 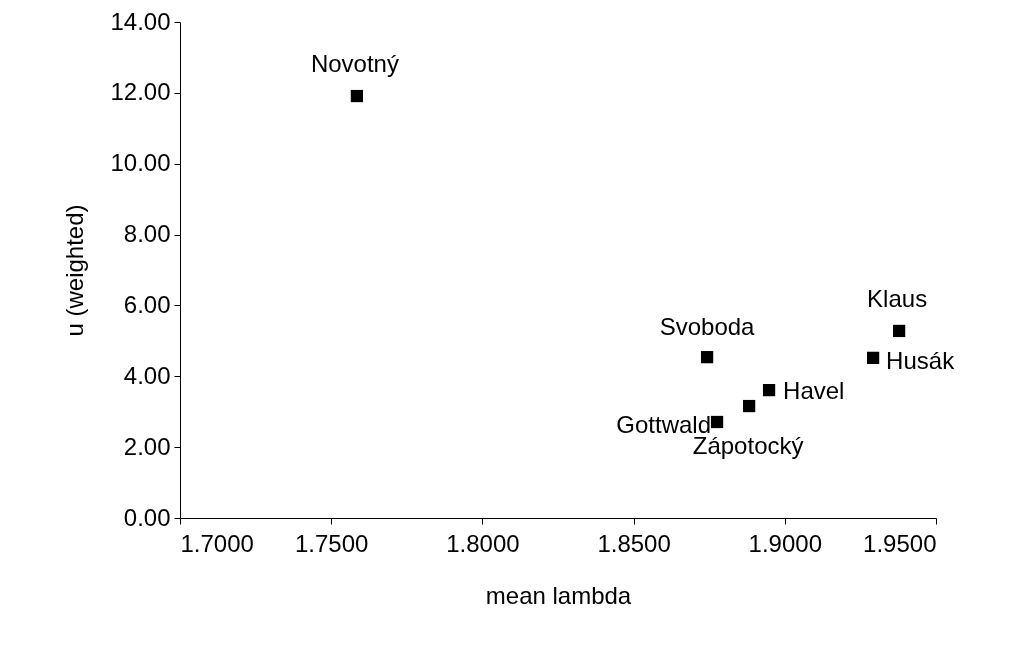 I want to click on y-tick-label: 6.00, so click(x=147, y=304).